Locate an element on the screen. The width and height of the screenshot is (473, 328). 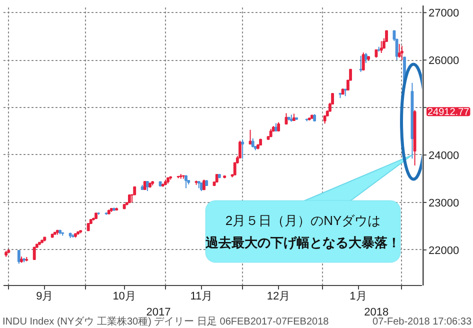
y-tick-label: 24000 is located at coordinates (444, 156).